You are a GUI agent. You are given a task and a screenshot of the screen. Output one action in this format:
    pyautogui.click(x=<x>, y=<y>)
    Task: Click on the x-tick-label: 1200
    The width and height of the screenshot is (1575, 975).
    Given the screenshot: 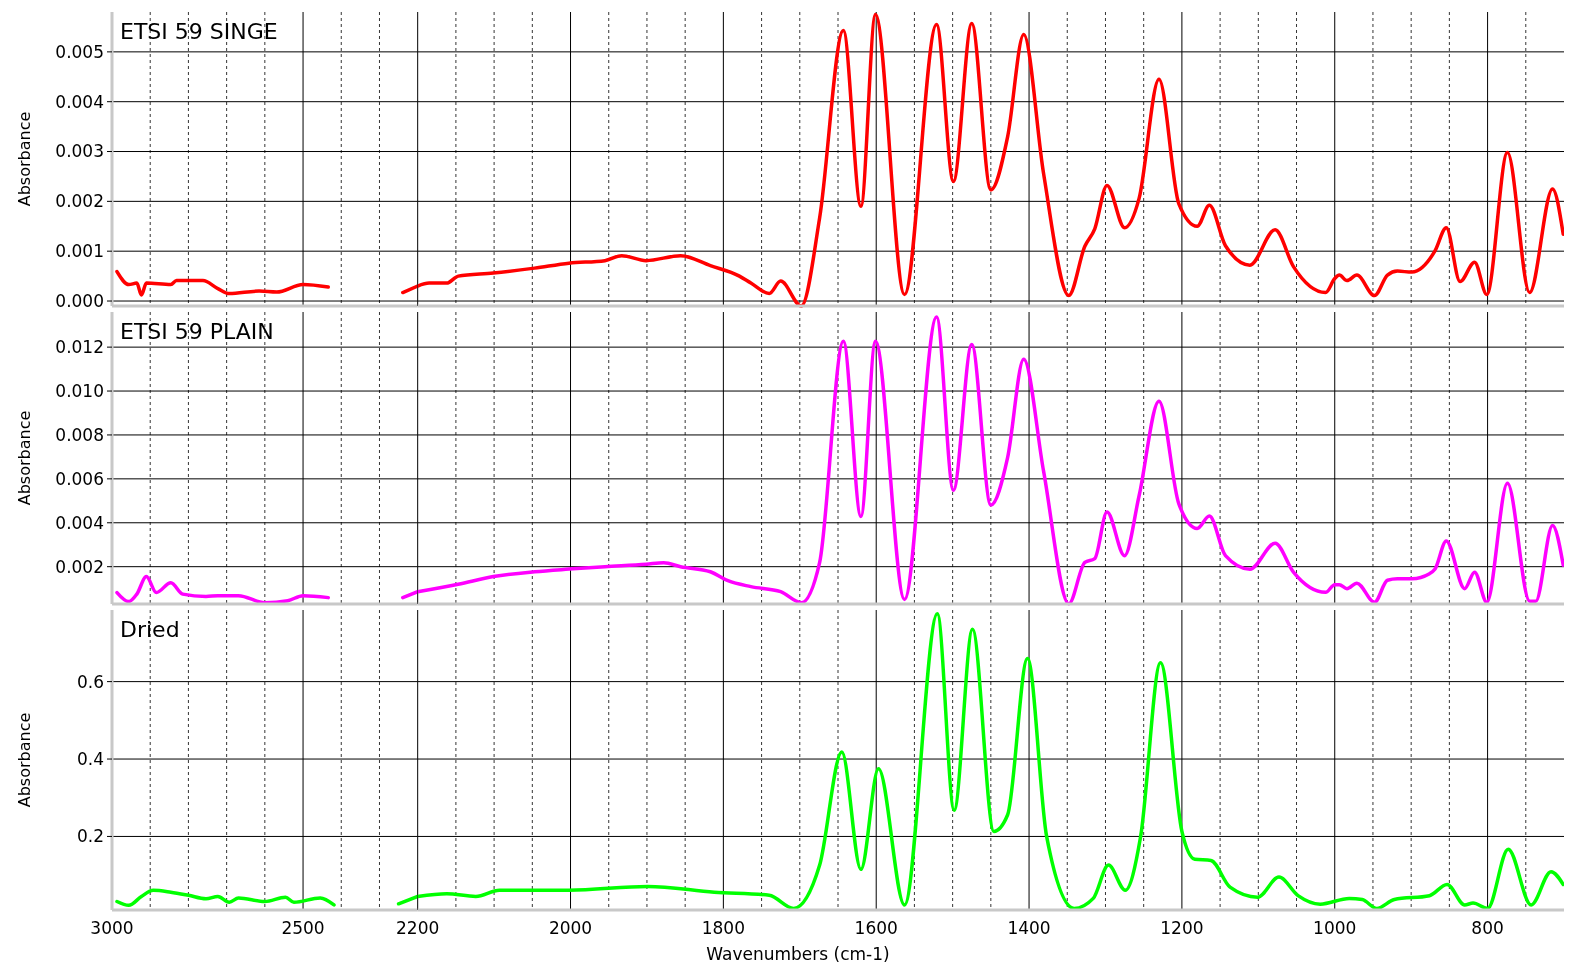 What is the action you would take?
    pyautogui.click(x=1182, y=928)
    